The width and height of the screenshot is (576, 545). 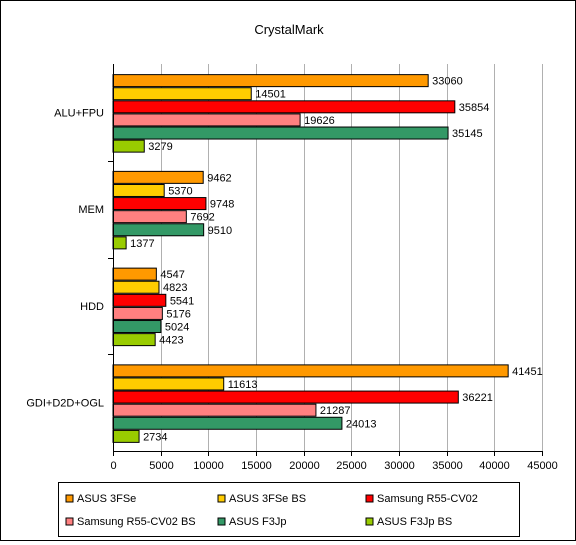 I want to click on category-label: GDI+D2D+OGL, so click(x=65, y=404).